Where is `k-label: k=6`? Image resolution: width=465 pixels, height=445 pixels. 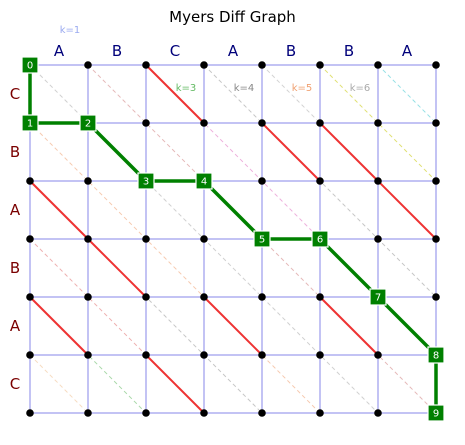
k-label: k=6 is located at coordinates (360, 88).